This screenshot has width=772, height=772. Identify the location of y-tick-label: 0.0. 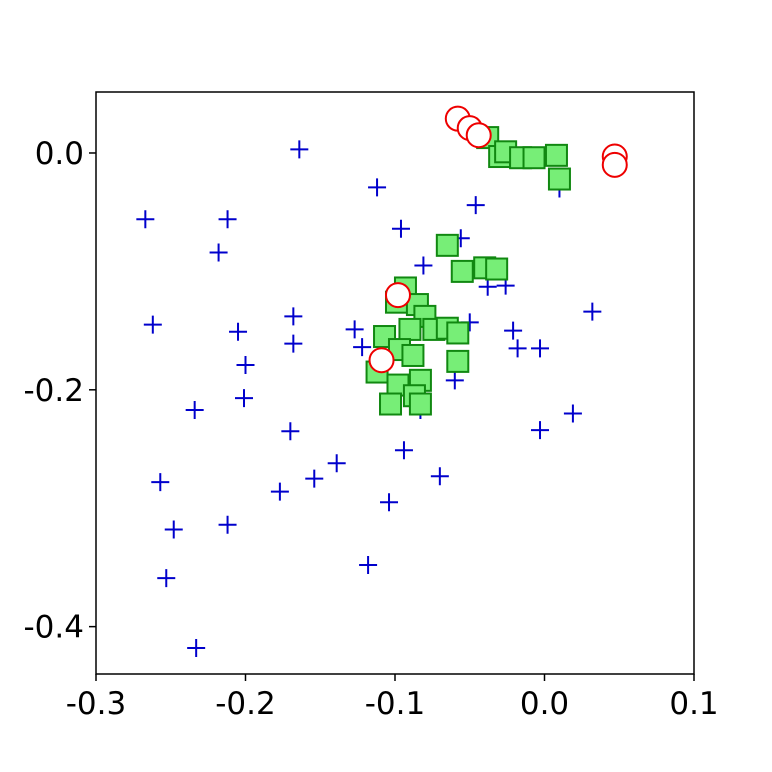
(59, 154).